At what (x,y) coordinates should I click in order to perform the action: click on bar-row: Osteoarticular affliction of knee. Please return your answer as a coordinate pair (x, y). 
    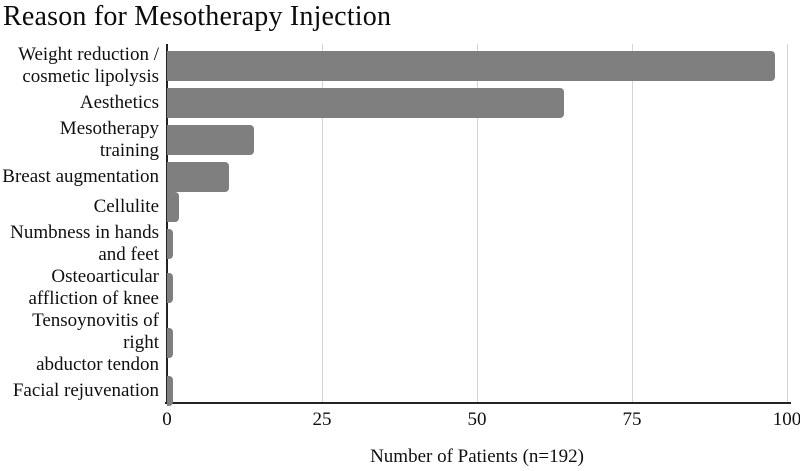
    Looking at the image, I should click on (395, 288).